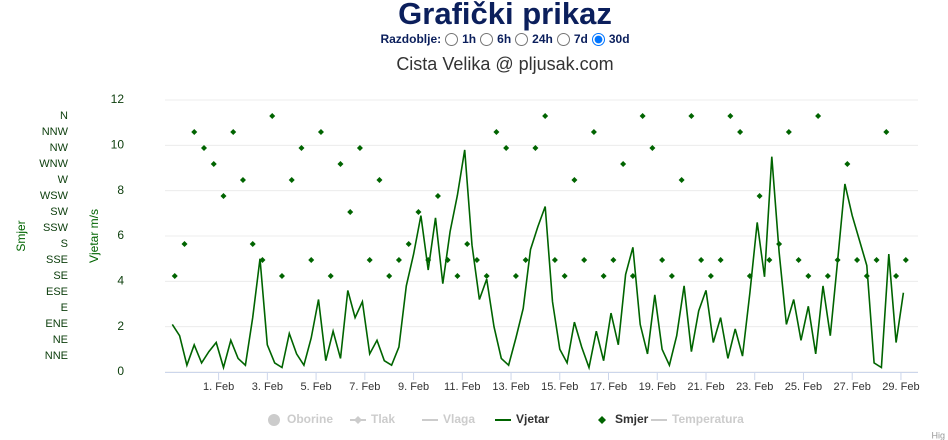 The image size is (948, 440). Describe the element at coordinates (413, 387) in the screenshot. I see `x-tick-label: 9. Feb` at that location.